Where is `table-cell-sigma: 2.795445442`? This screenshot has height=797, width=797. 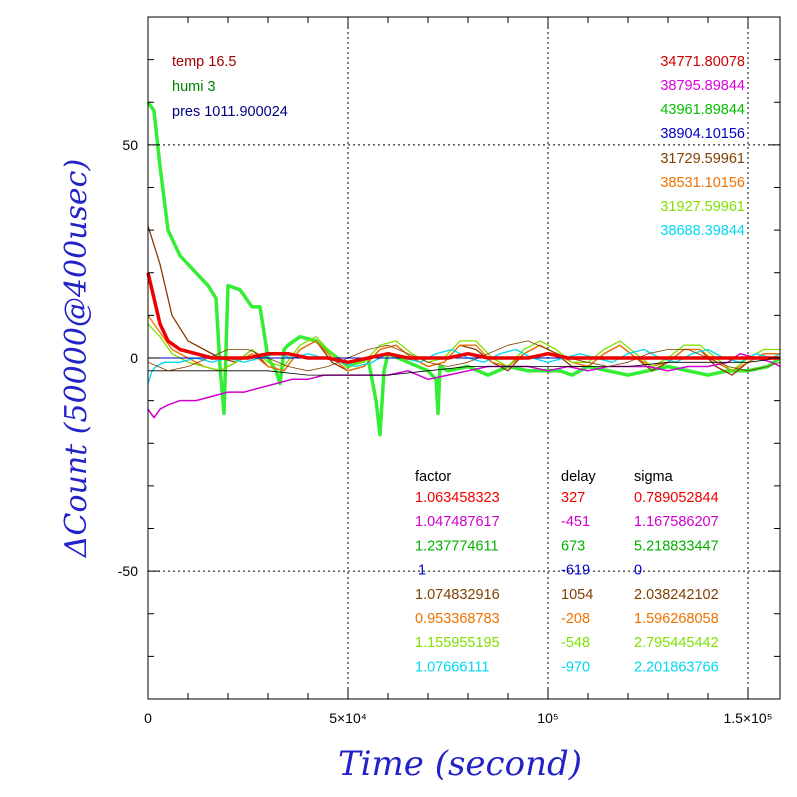
table-cell-sigma: 2.795445442 is located at coordinates (676, 643).